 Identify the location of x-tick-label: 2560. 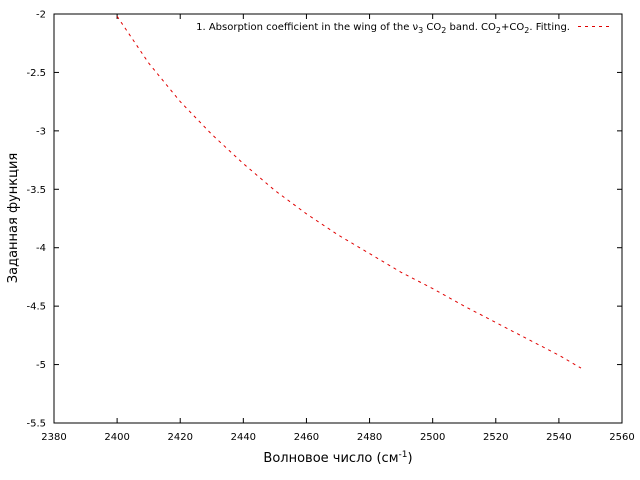
(621, 437).